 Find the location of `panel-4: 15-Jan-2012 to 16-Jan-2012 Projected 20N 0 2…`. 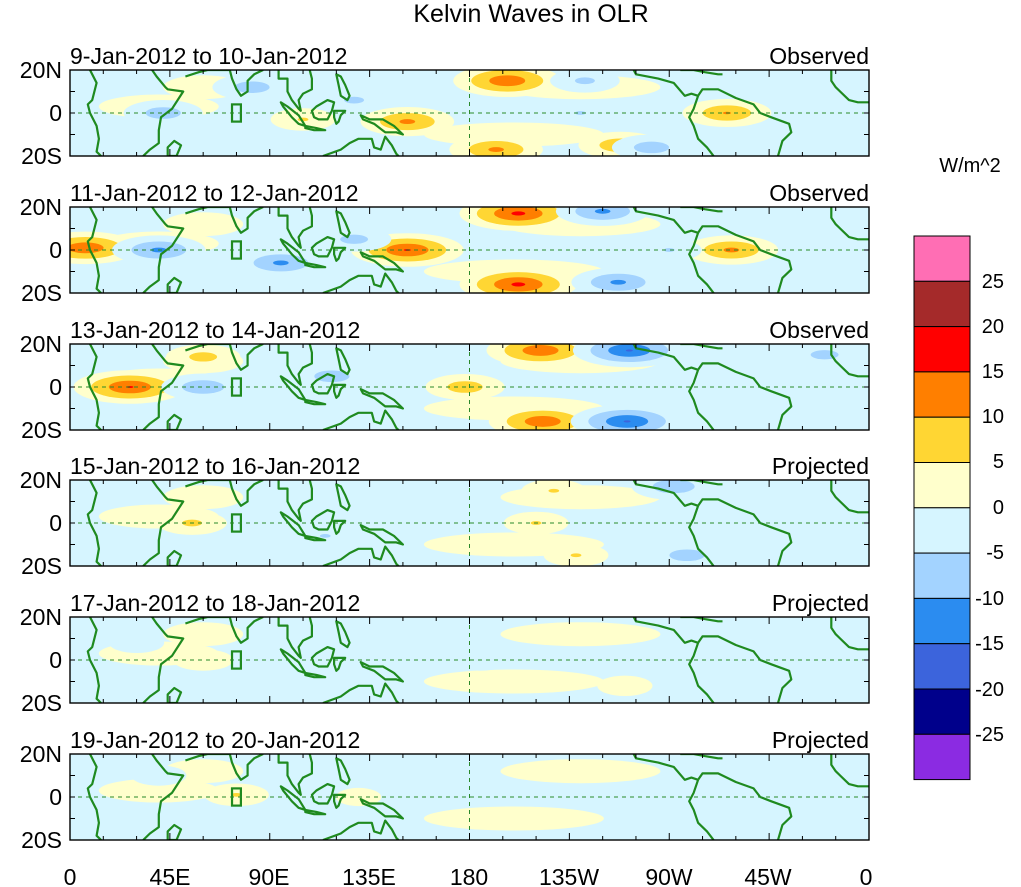

panel-4: 15-Jan-2012 to 16-Jan-2012 Projected 20N 0 2… is located at coordinates (445, 516).